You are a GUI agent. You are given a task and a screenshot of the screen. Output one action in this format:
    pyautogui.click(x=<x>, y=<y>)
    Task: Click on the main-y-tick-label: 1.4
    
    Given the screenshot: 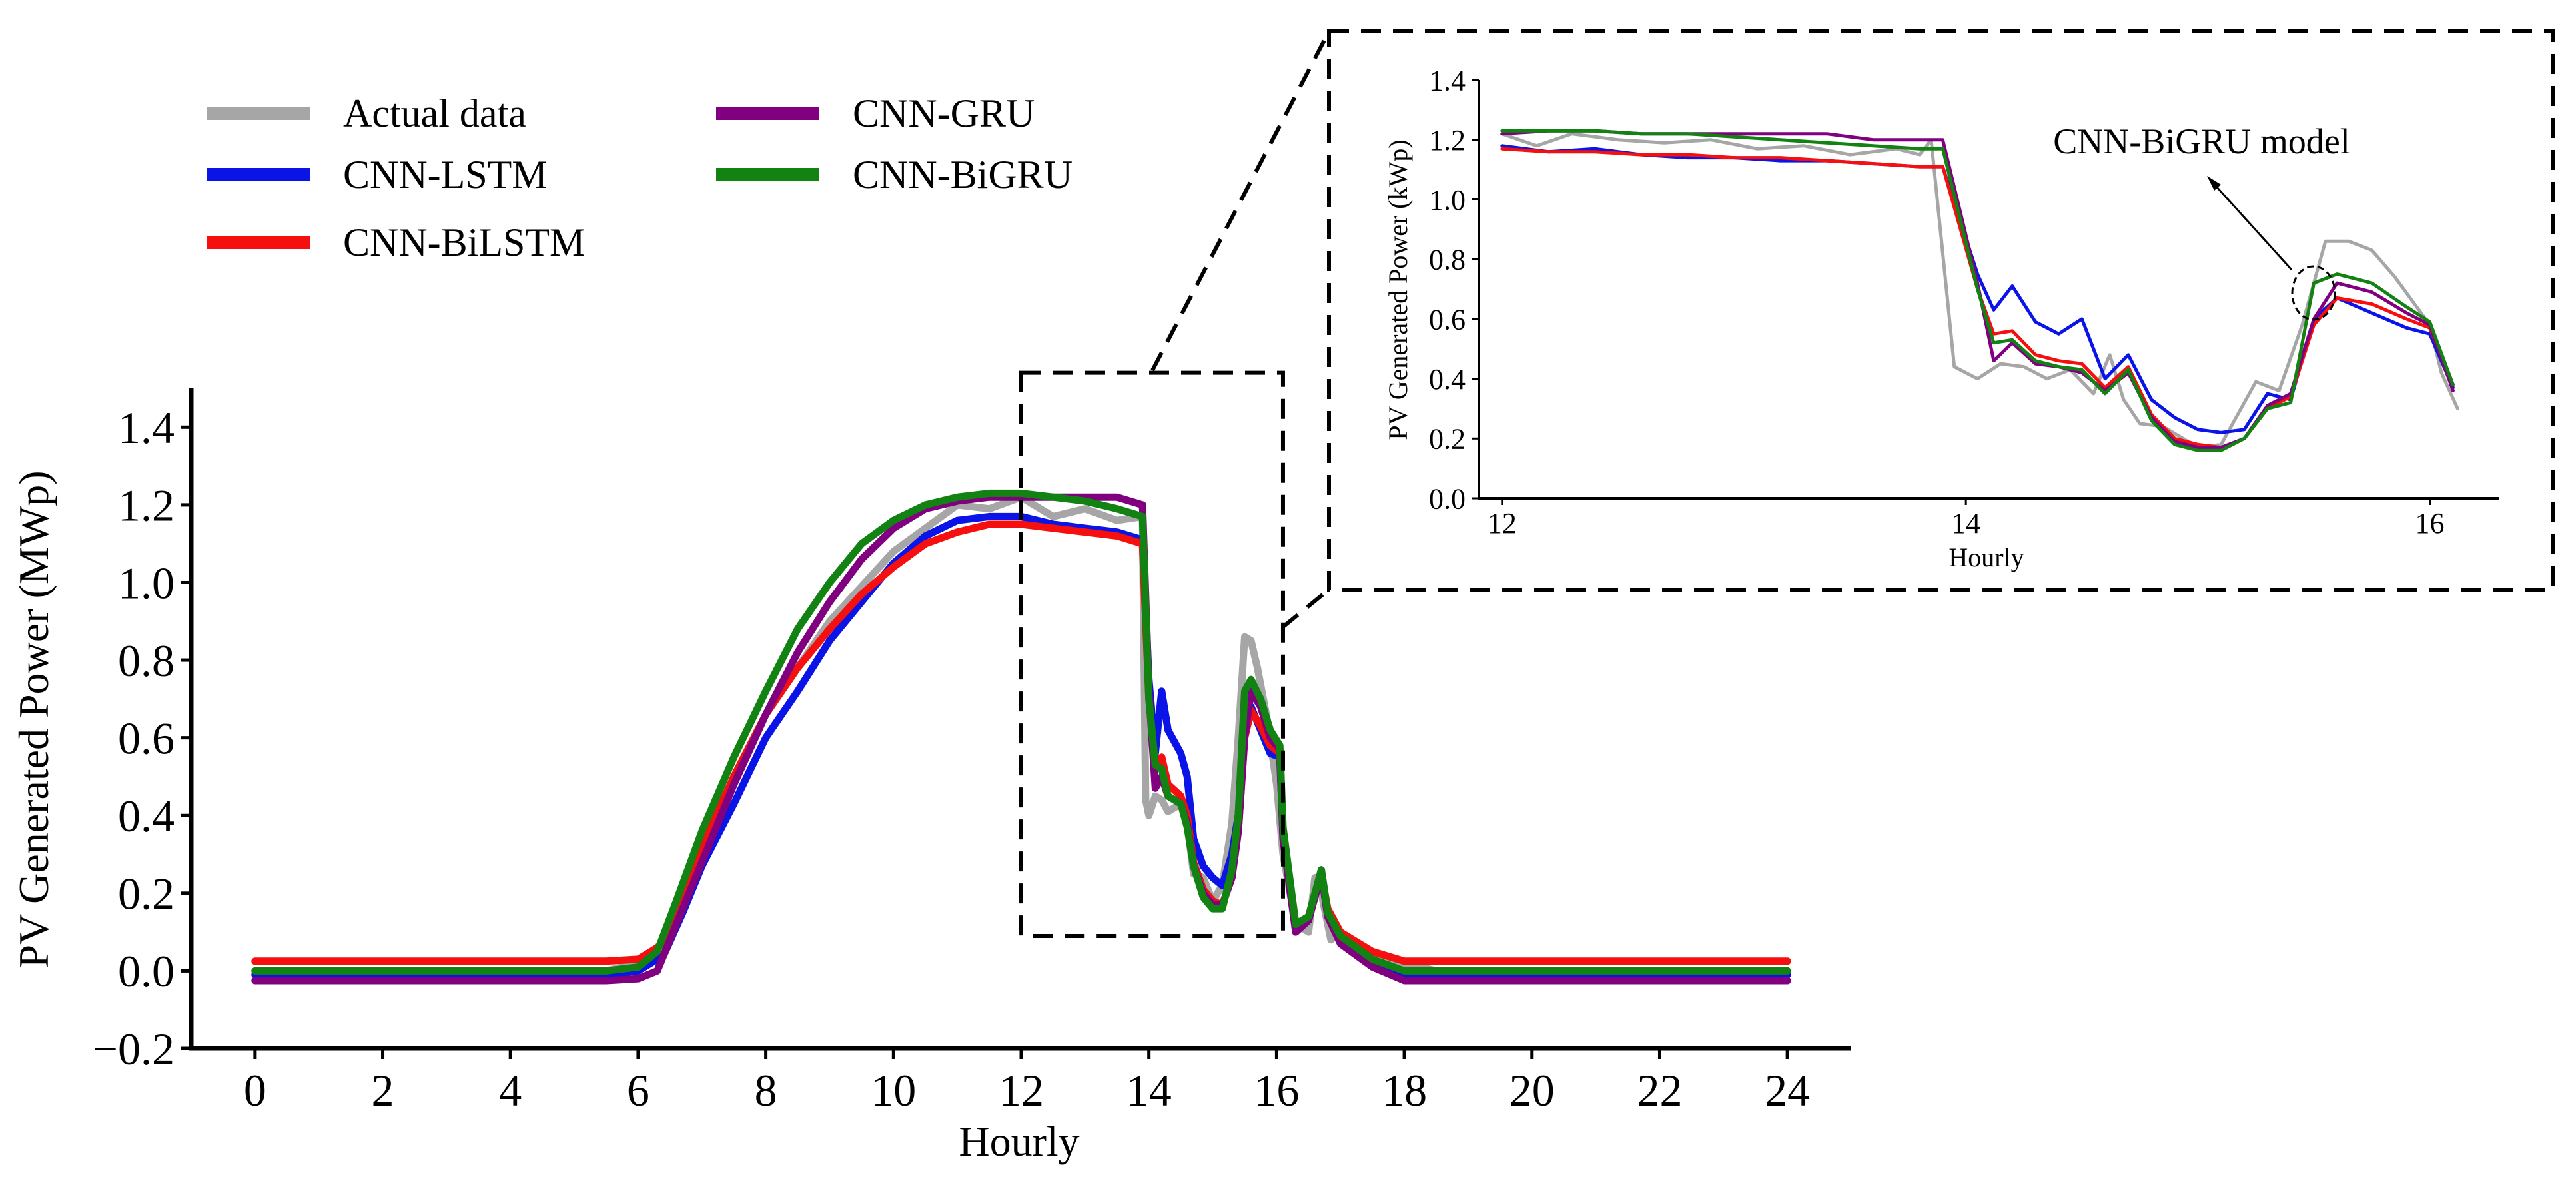 What is the action you would take?
    pyautogui.click(x=146, y=427)
    